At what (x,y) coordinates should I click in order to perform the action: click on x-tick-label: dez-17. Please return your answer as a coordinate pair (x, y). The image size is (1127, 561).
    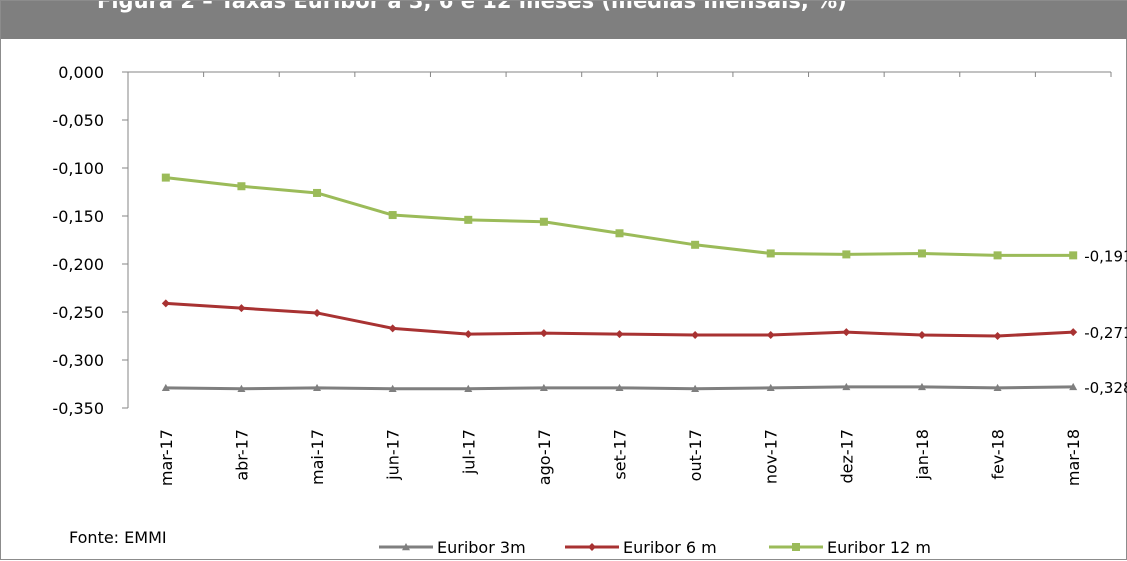
    Looking at the image, I should click on (846, 456).